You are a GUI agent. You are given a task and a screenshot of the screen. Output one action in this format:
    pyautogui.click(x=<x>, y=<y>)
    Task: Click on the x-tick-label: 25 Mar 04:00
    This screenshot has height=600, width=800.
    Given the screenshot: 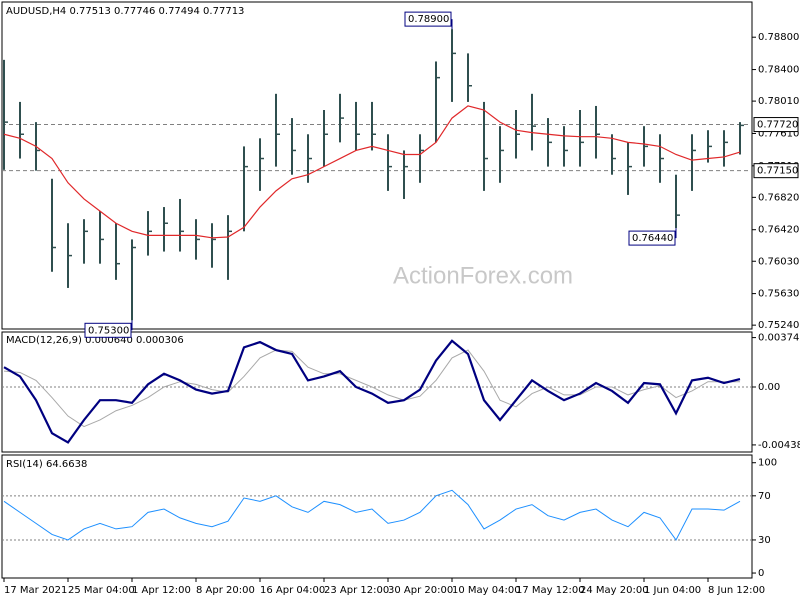 What is the action you would take?
    pyautogui.click(x=101, y=590)
    